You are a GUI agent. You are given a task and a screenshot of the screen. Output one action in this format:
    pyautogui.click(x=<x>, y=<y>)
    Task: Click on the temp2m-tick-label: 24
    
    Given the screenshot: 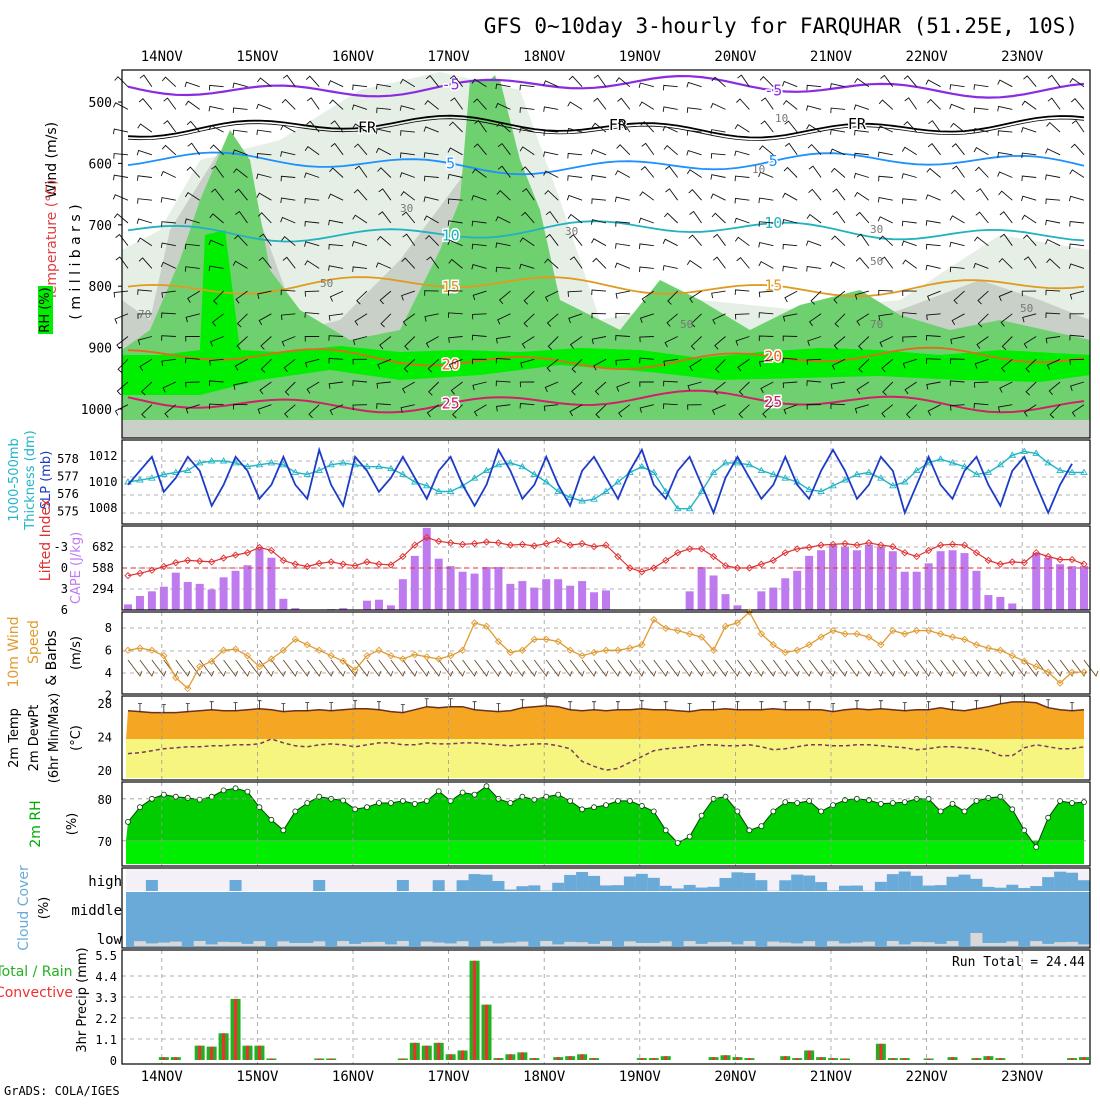 What is the action you would take?
    pyautogui.click(x=105, y=738)
    